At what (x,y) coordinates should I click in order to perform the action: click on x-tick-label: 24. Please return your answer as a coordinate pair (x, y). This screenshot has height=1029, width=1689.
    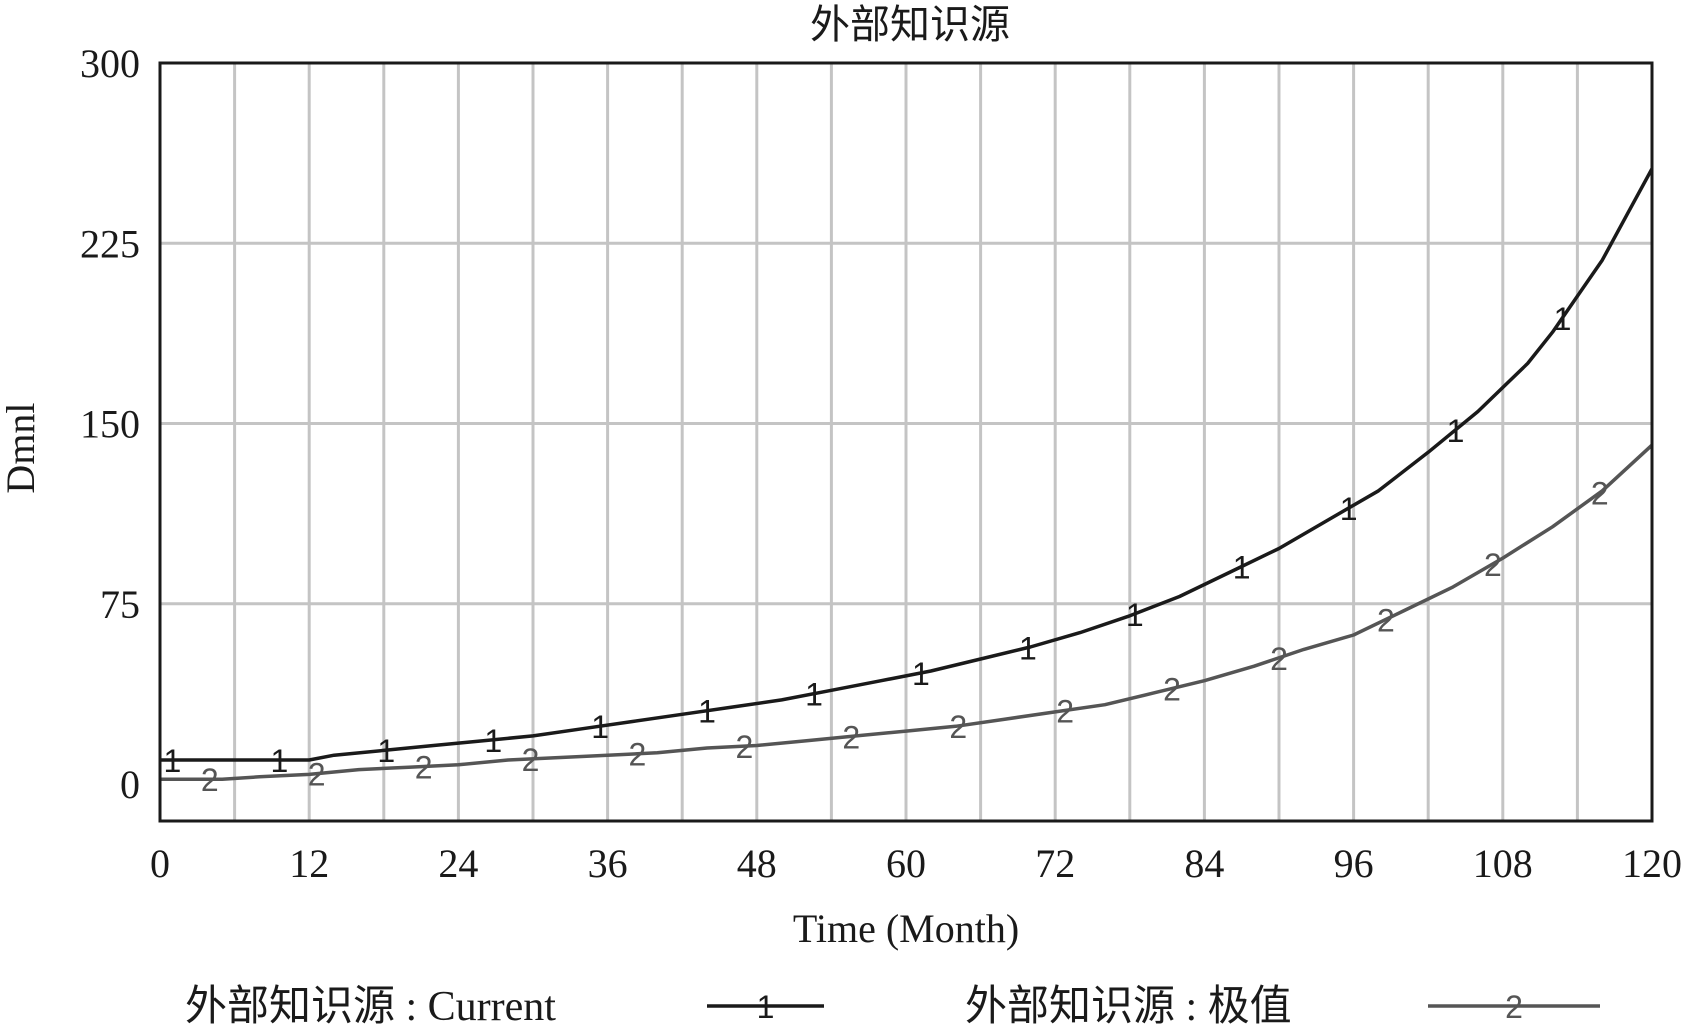
    Looking at the image, I should click on (458, 863).